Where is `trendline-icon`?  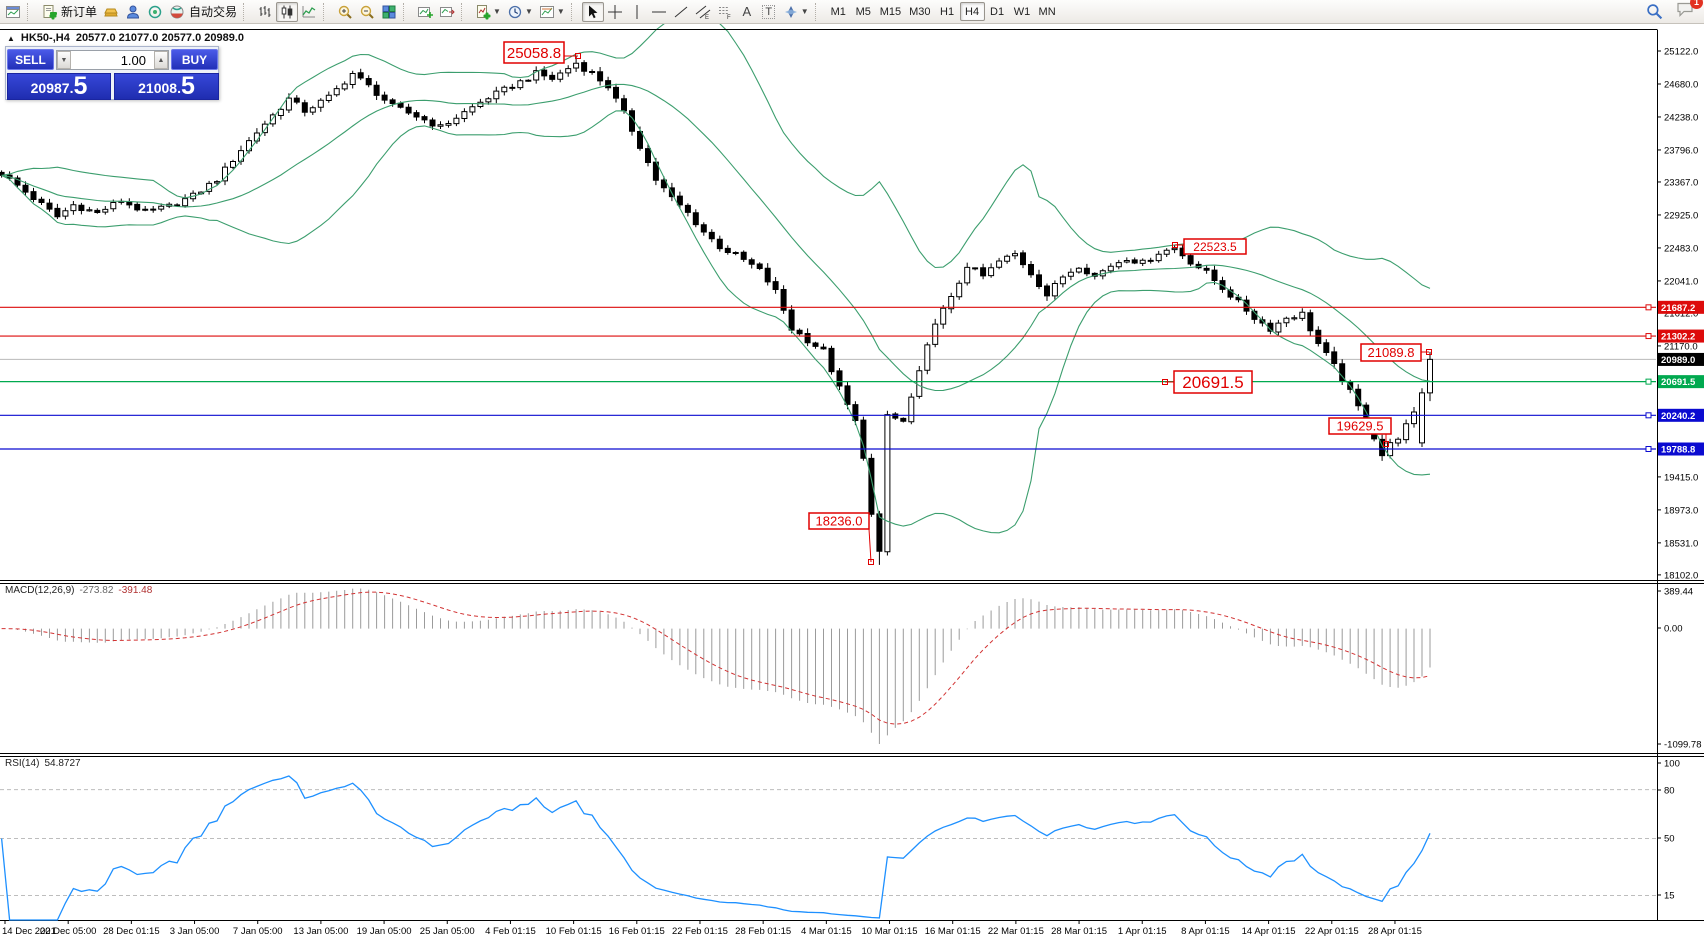
trendline-icon is located at coordinates (681, 11).